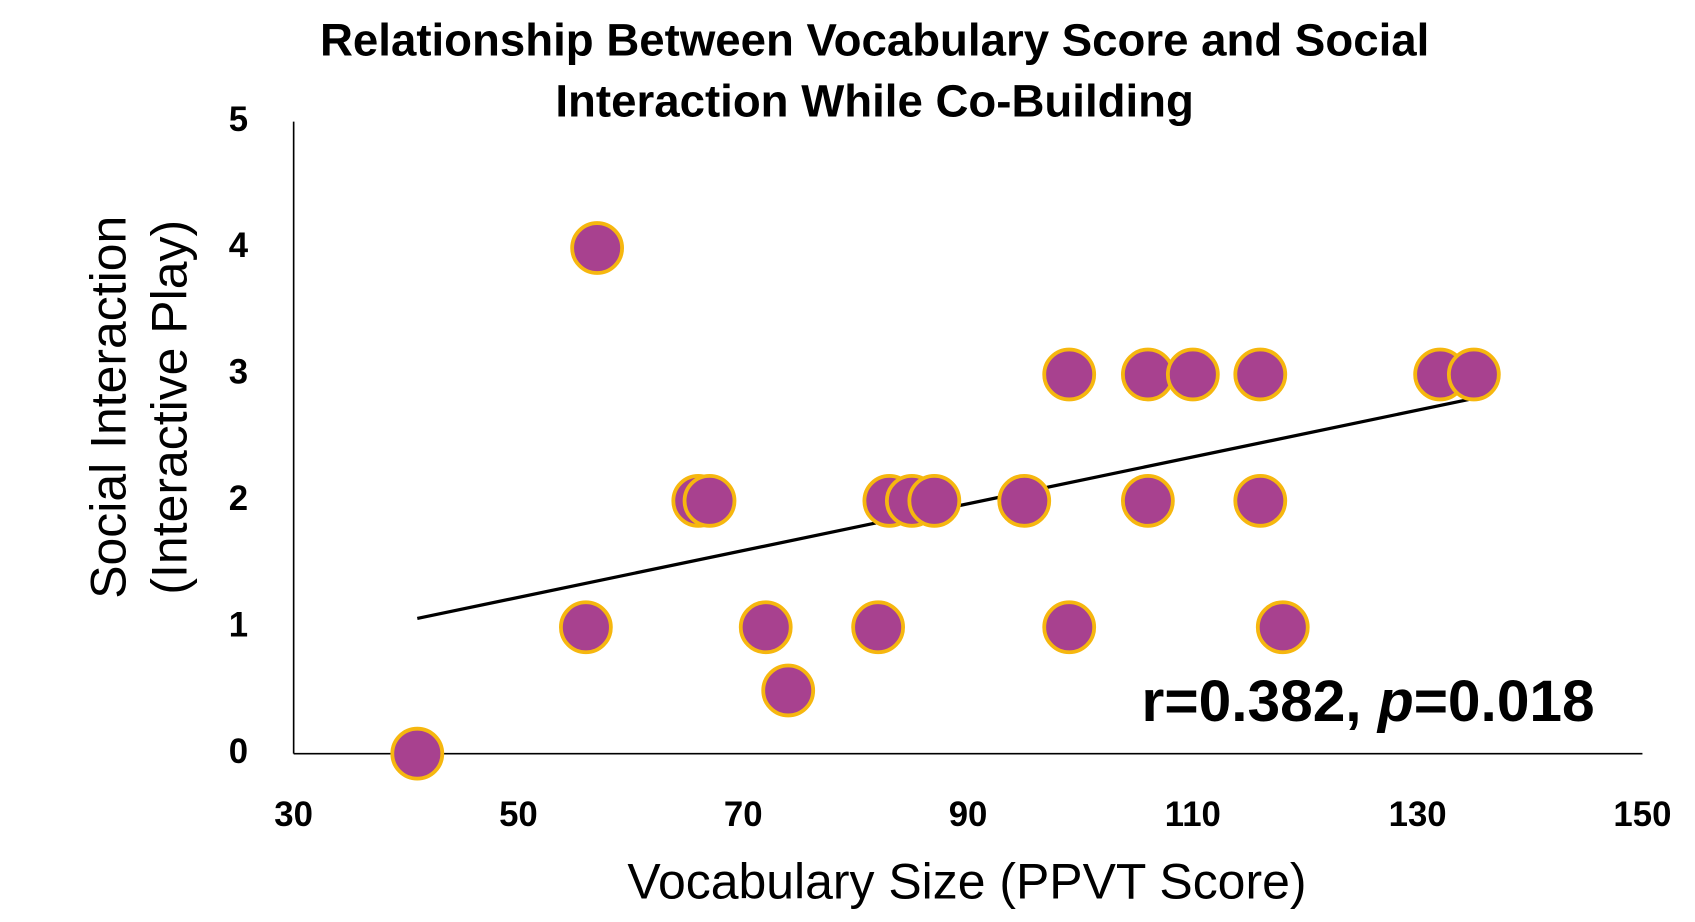  What do you see at coordinates (238, 625) in the screenshot?
I see `y-tick-label: 1` at bounding box center [238, 625].